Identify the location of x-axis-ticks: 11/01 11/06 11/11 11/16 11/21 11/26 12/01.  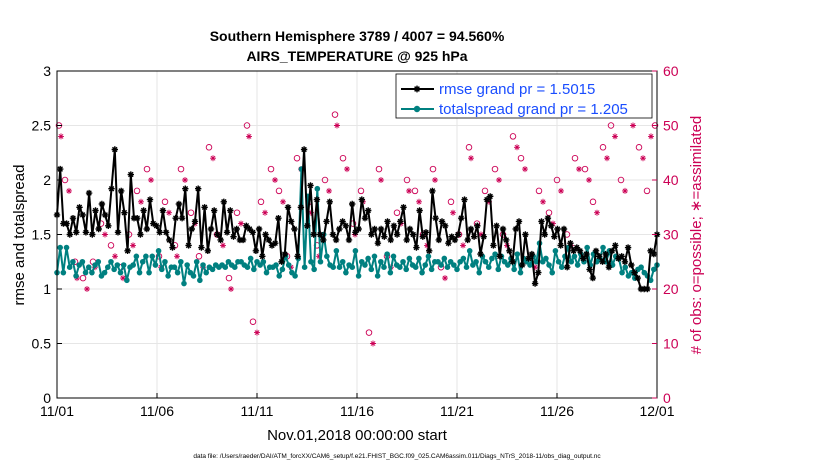
(357, 406).